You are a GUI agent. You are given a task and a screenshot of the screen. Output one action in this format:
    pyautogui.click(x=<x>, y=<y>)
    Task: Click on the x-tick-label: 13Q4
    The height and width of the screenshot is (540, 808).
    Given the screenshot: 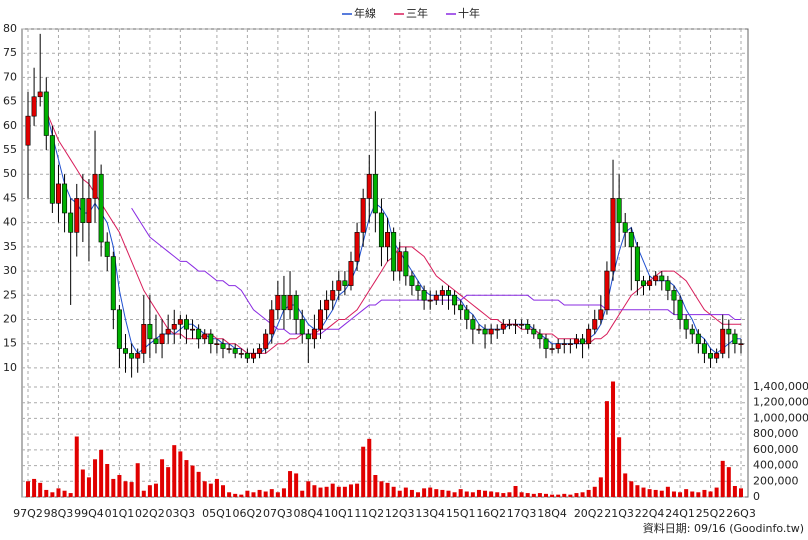 What is the action you would take?
    pyautogui.click(x=430, y=513)
    